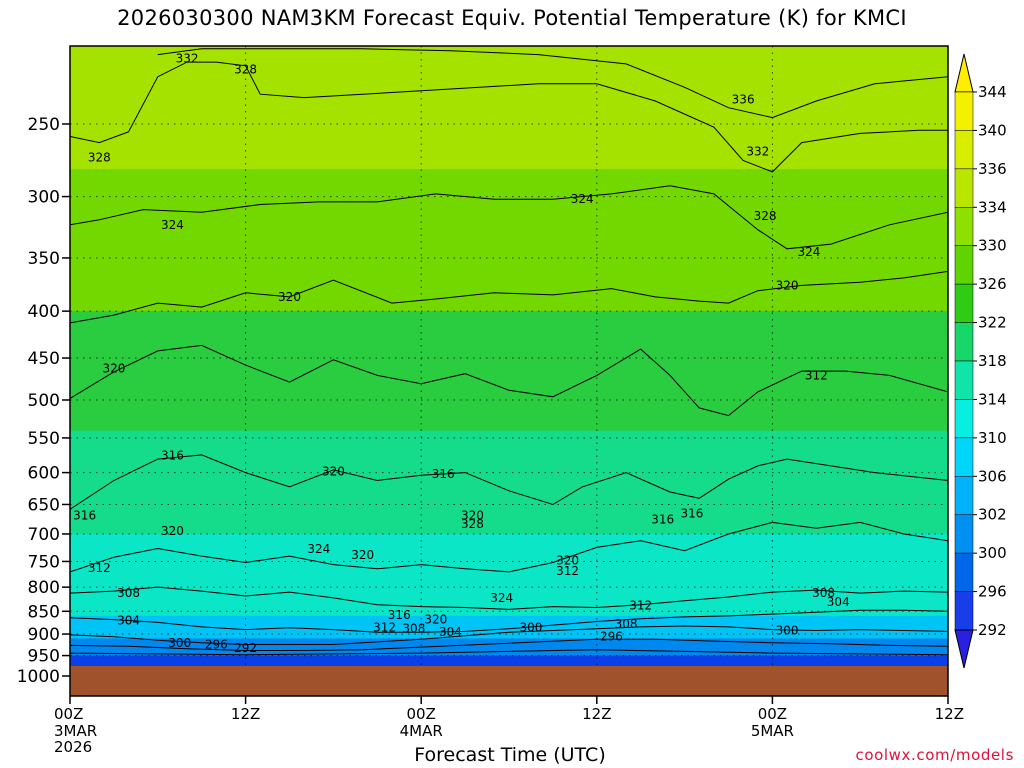 Image resolution: width=1024 pixels, height=768 pixels. Describe the element at coordinates (38, 677) in the screenshot. I see `y-tick-label: 1000` at that location.